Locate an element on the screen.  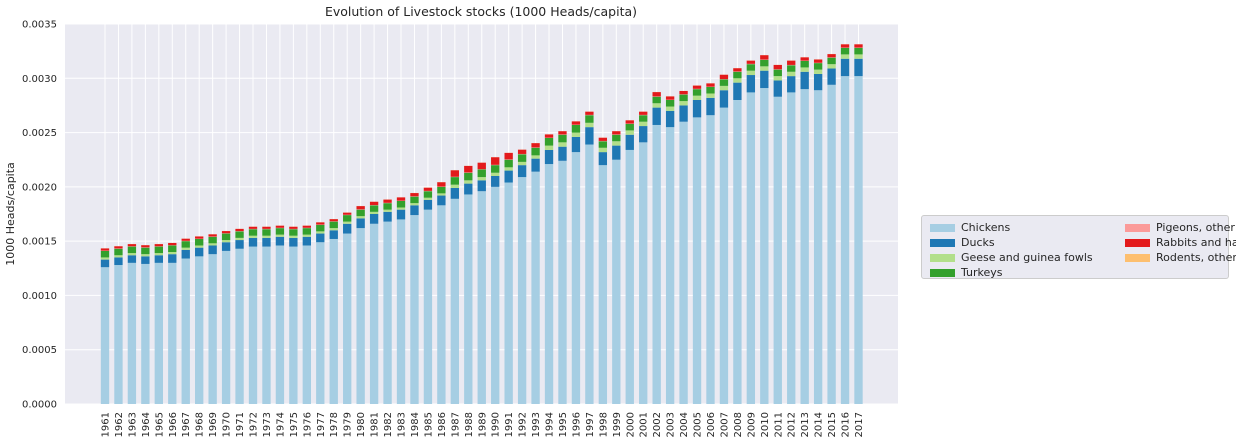
x-tick-label: 1970 is located at coordinates (227, 424).